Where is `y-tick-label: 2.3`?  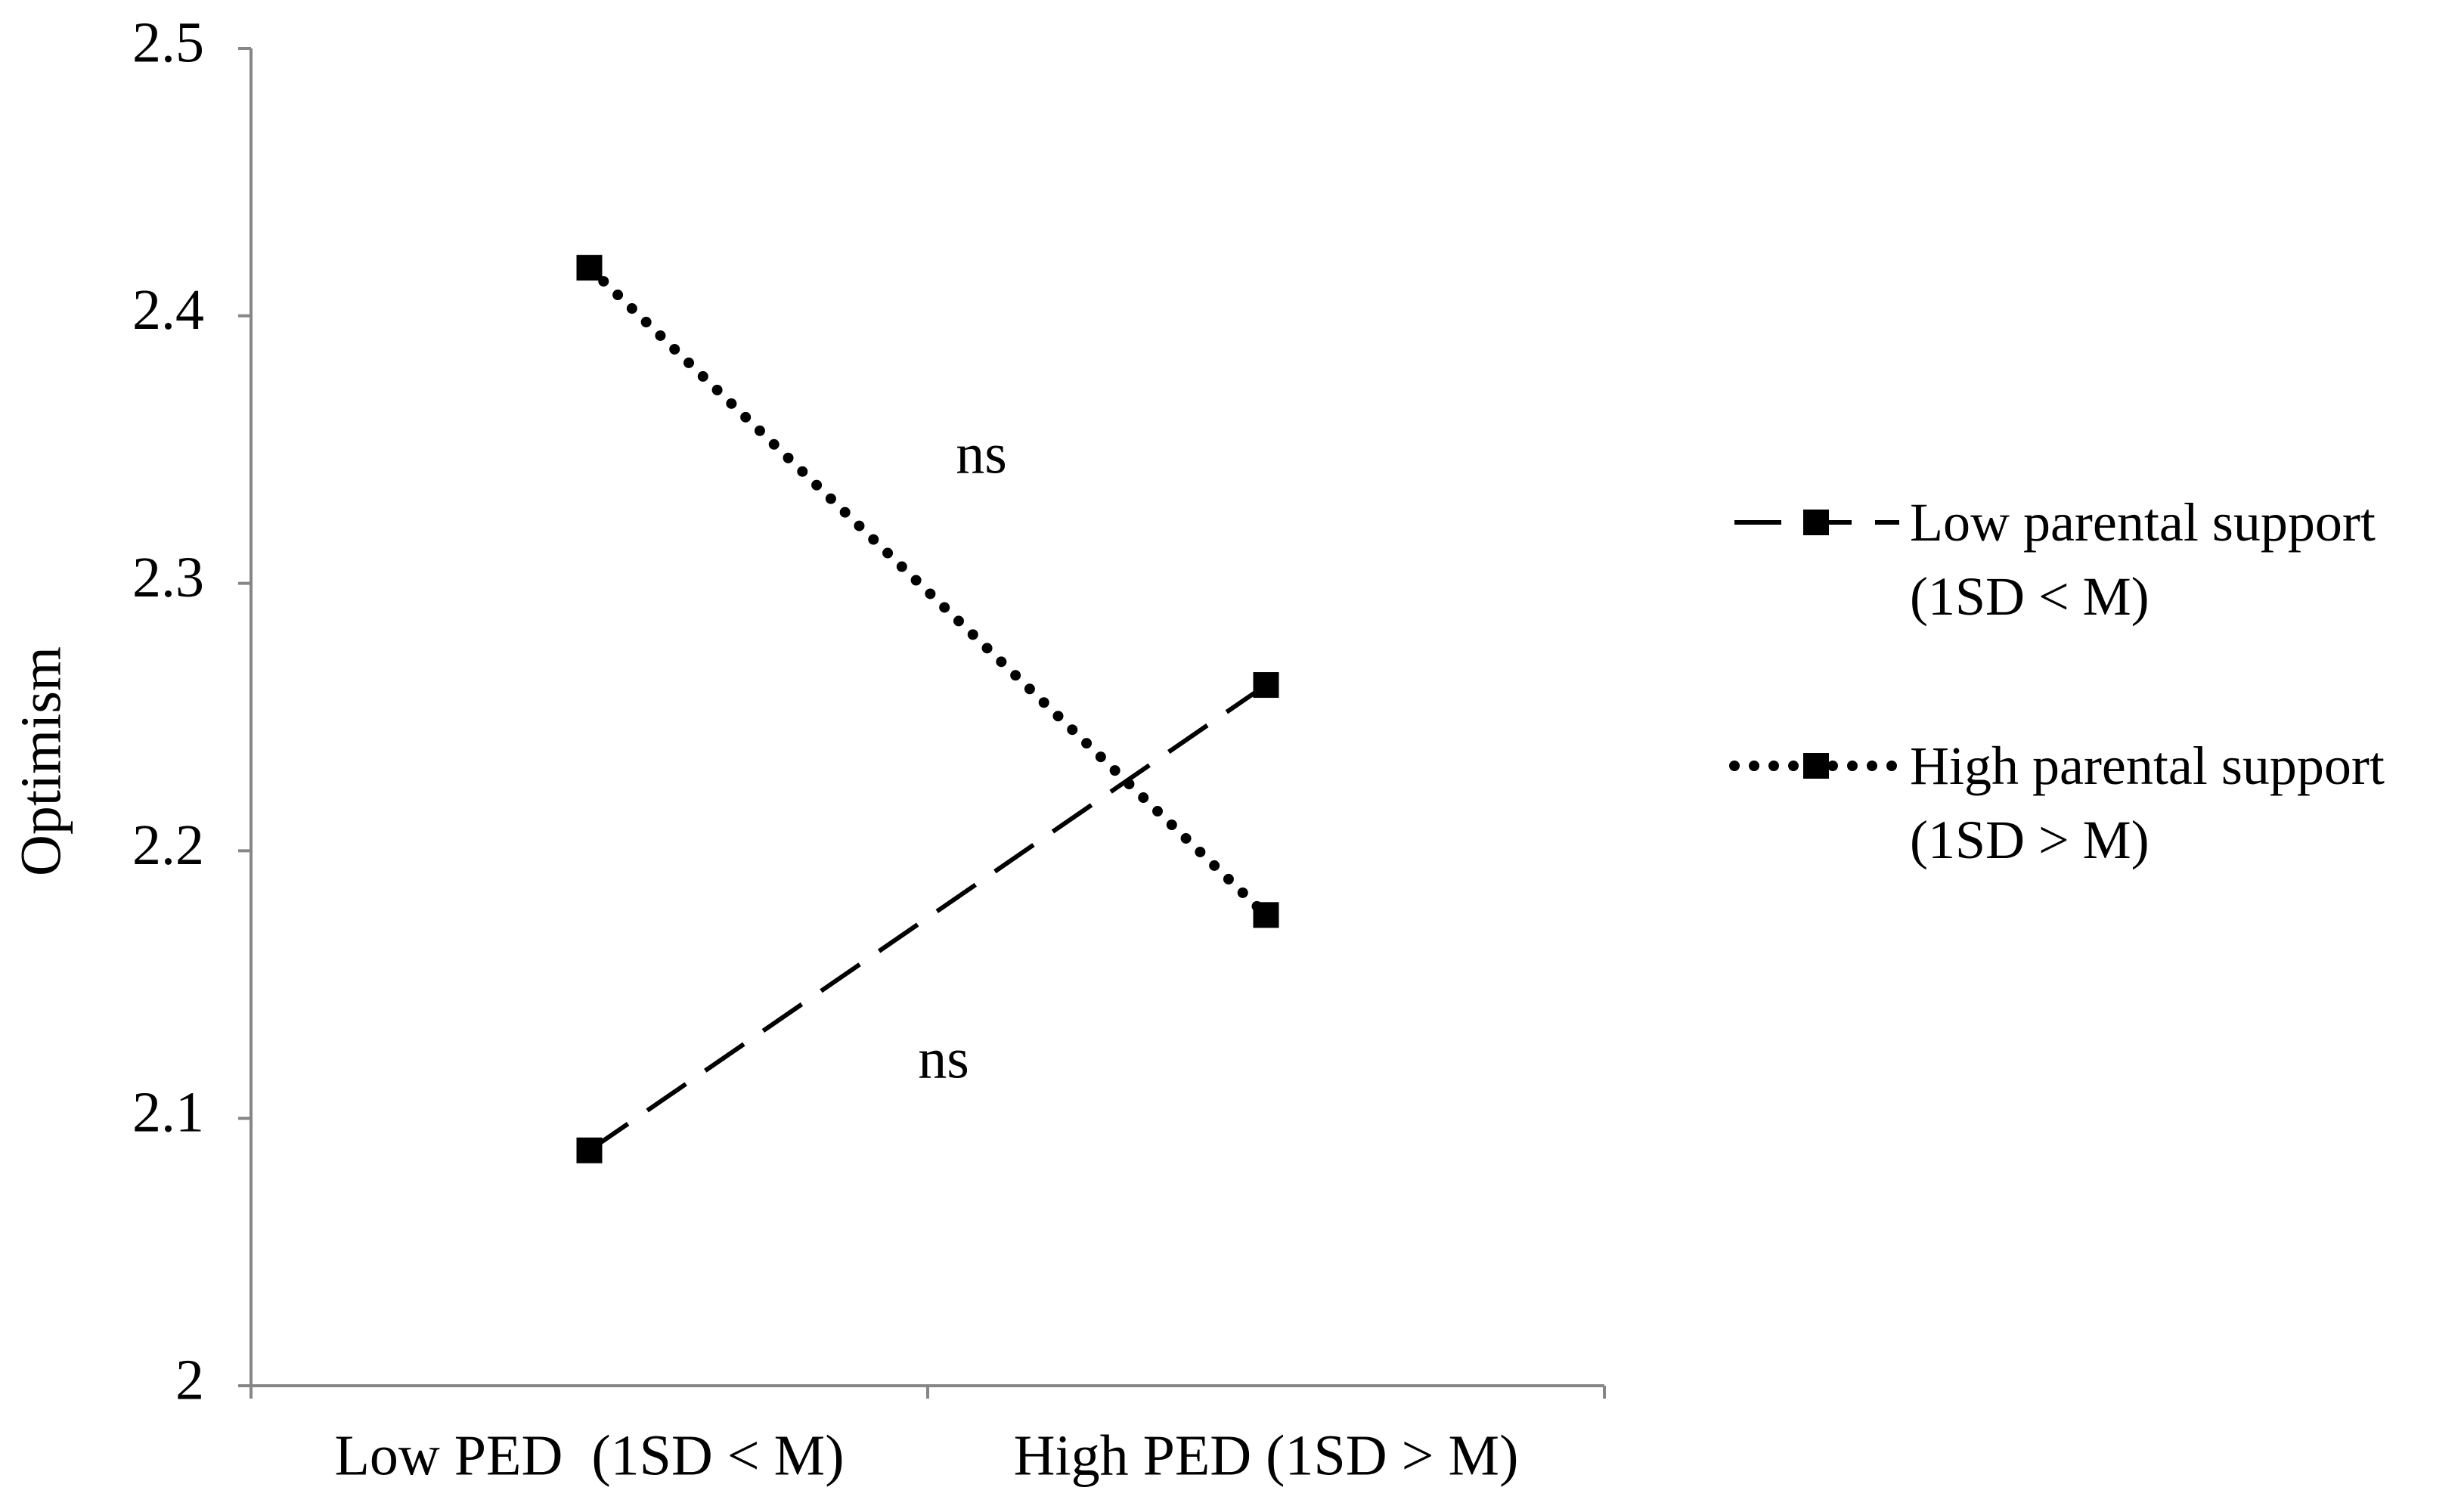 y-tick-label: 2.3 is located at coordinates (168, 577).